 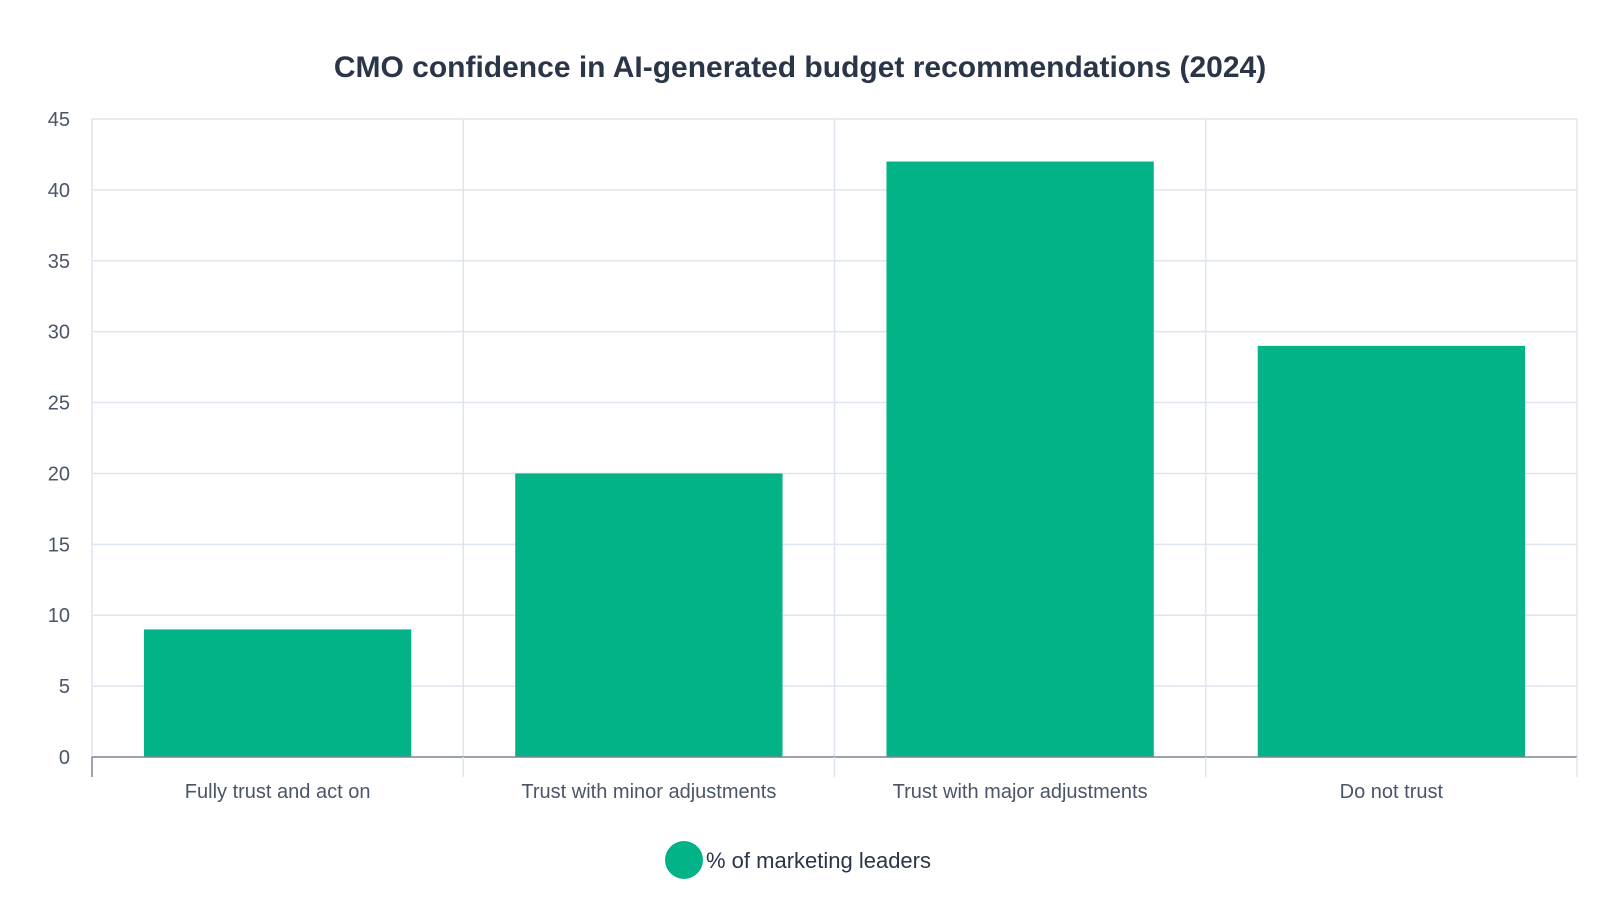 I want to click on y-tick-label: 20, so click(x=59, y=474).